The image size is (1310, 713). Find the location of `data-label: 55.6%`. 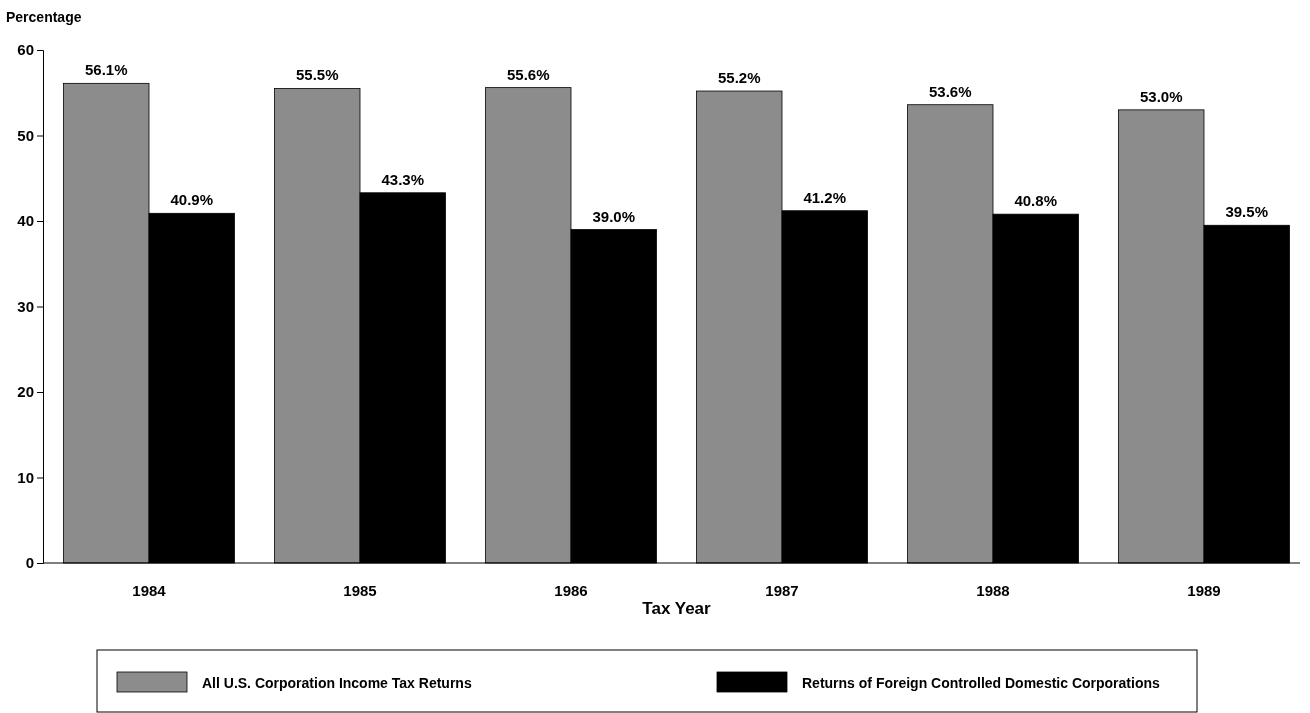

data-label: 55.6% is located at coordinates (528, 74).